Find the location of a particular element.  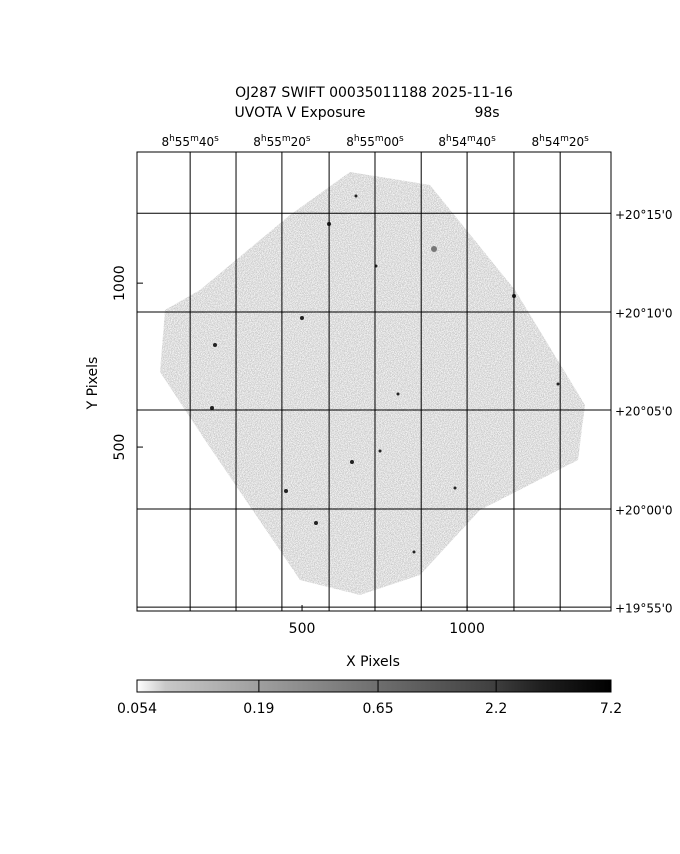

dec-tick-label: +20°00'0 is located at coordinates (644, 511).